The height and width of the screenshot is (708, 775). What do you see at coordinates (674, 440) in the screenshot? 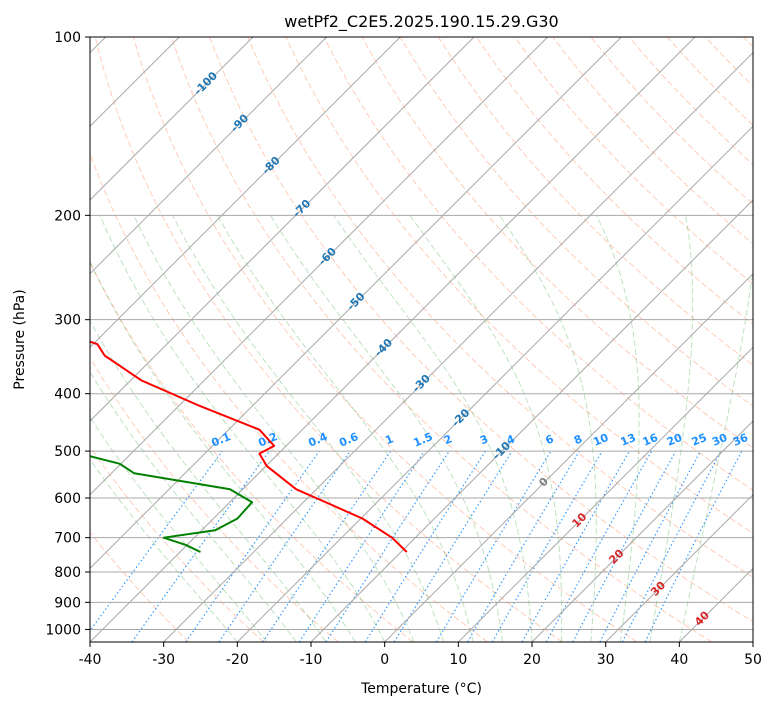
I see `mixing-ratio-label: 20` at bounding box center [674, 440].